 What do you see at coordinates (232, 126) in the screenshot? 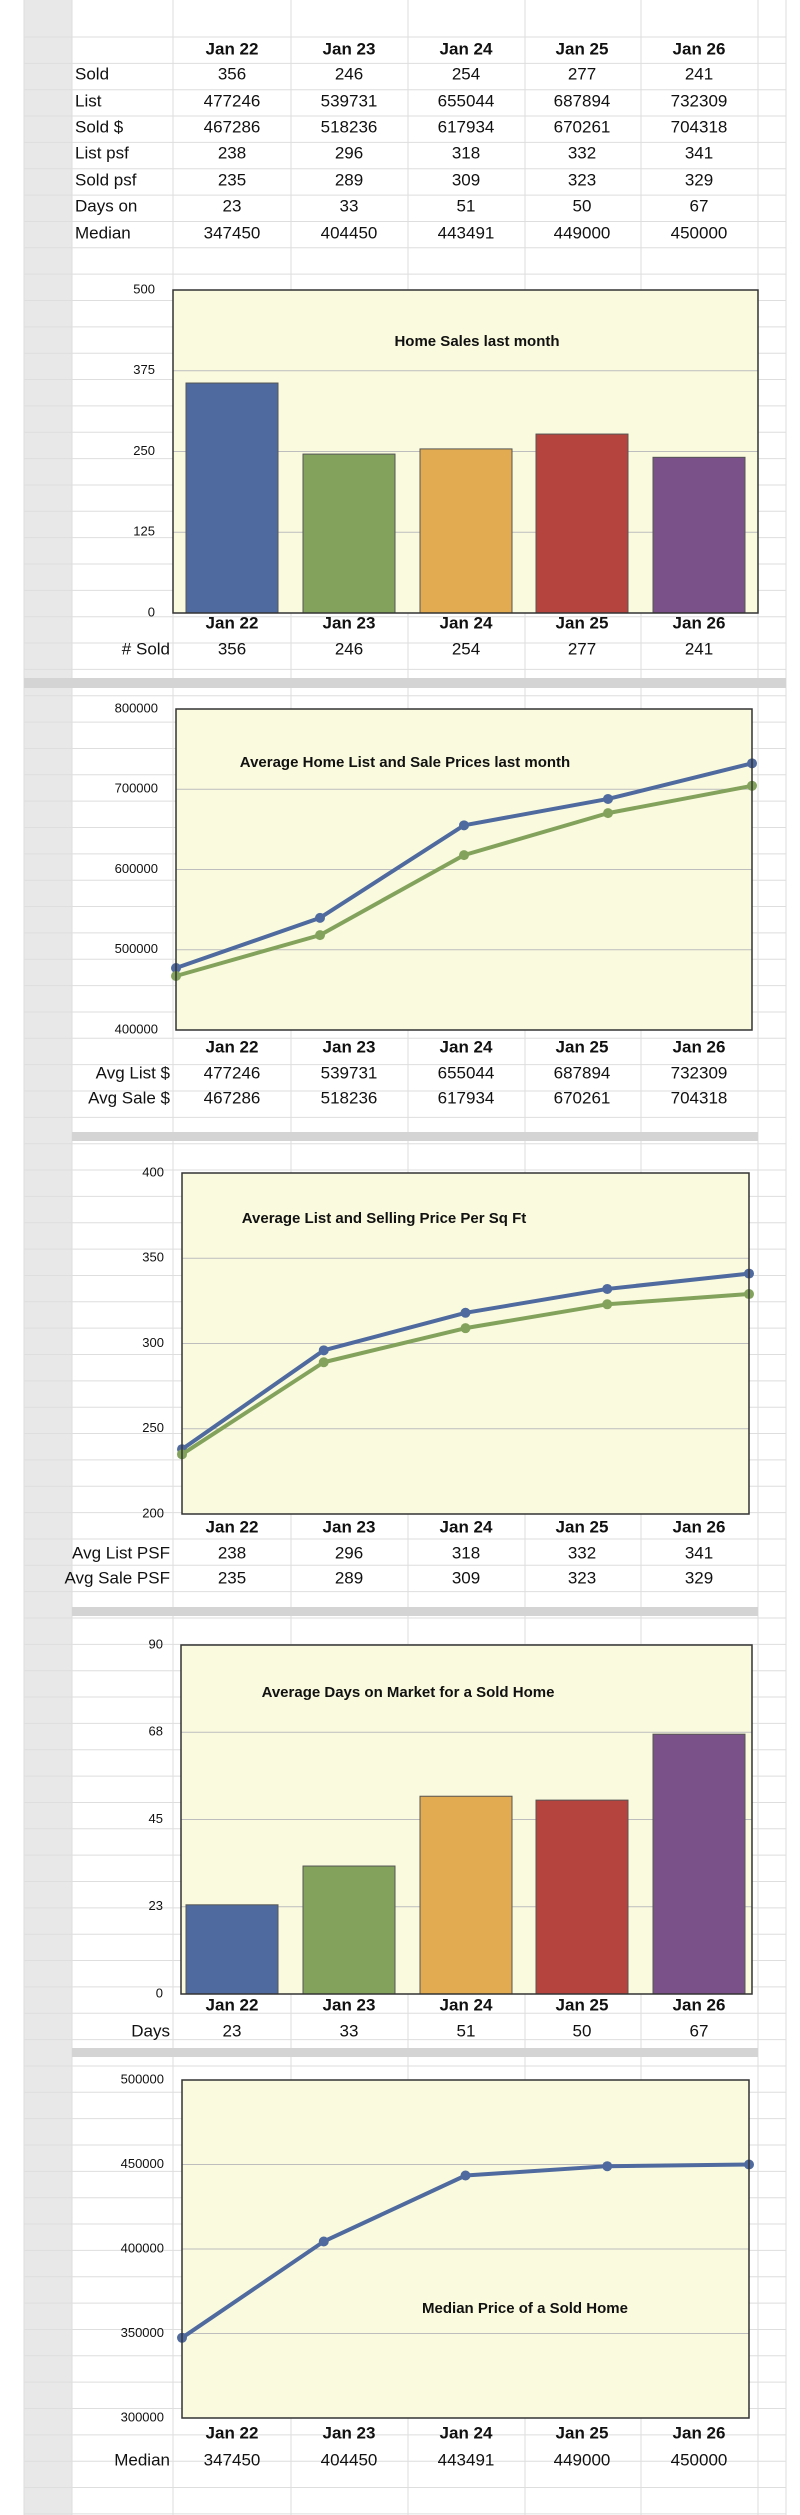
I see `cell-value: 467286` at bounding box center [232, 126].